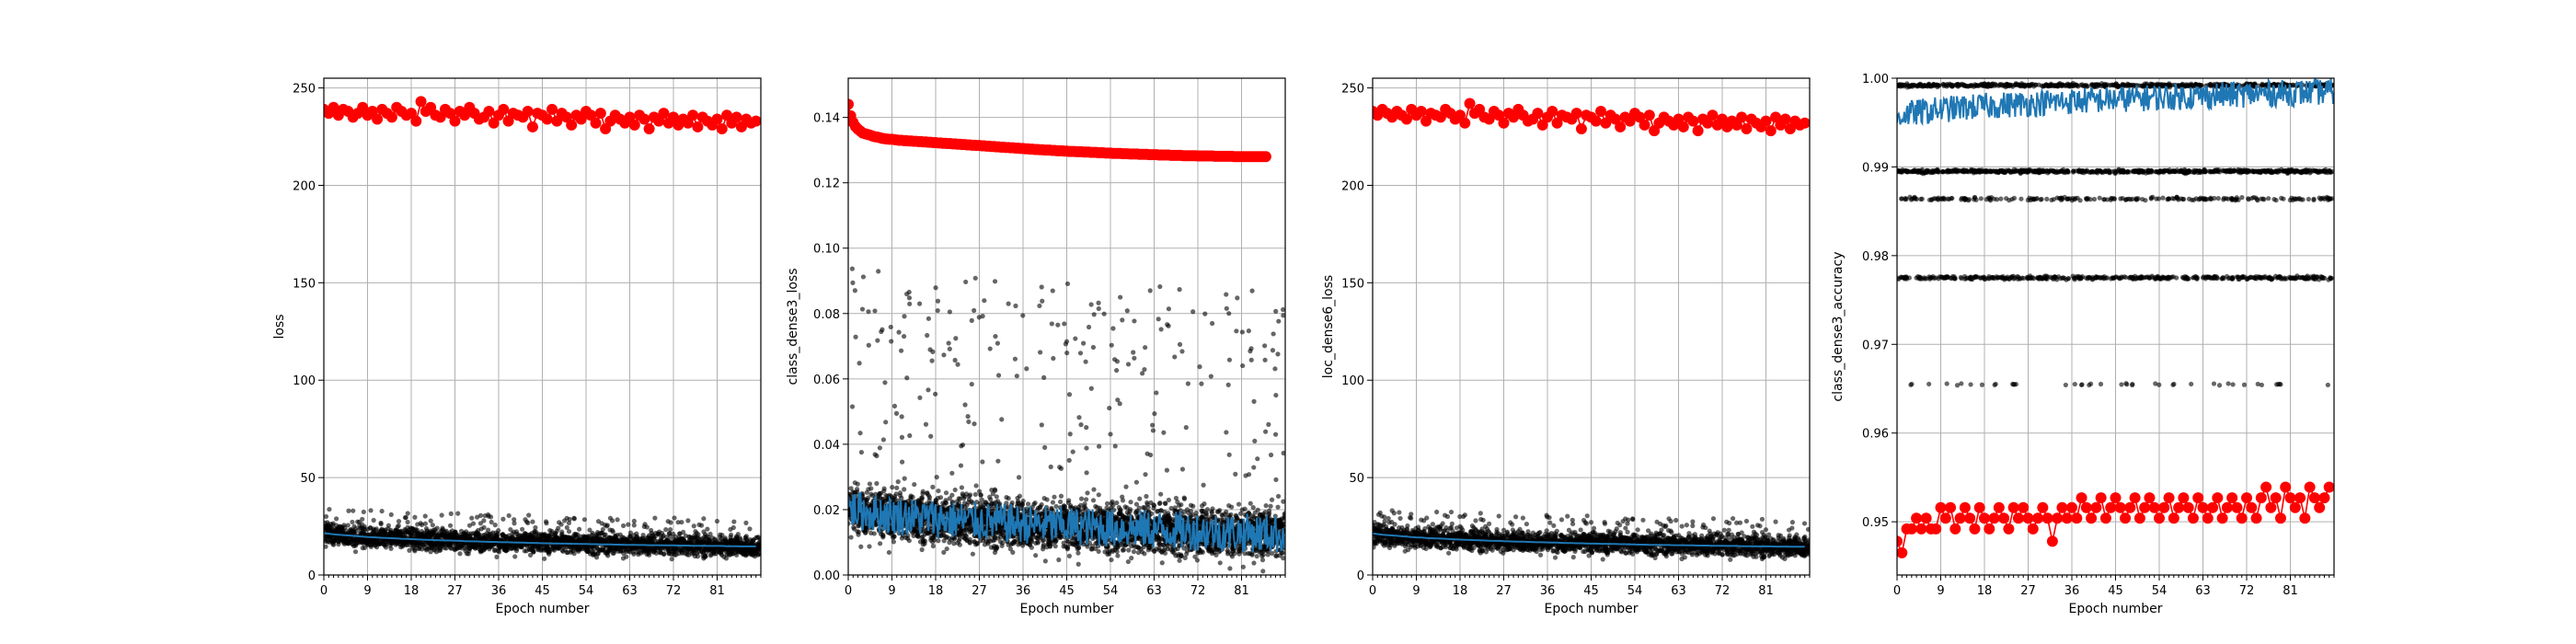 This screenshot has width=2576, height=644. Describe the element at coordinates (1067, 353) in the screenshot. I see `batch-point-2036` at that location.